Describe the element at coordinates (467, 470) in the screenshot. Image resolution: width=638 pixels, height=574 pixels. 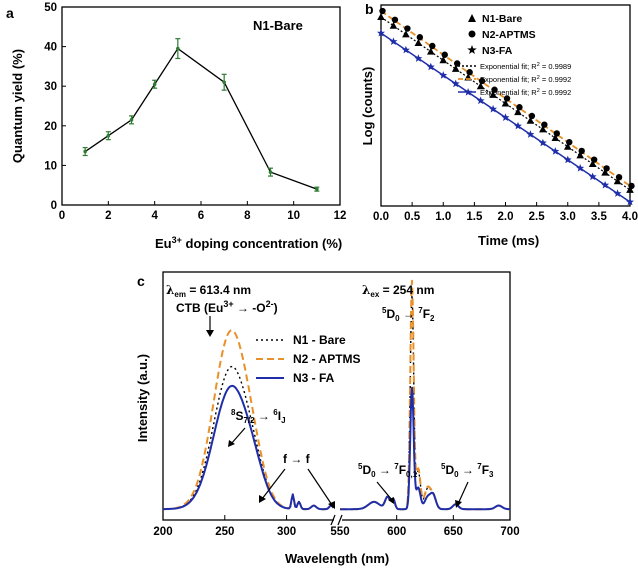
I see `transition-5d0-7f3-label: 5D0 → 7F3` at that location.